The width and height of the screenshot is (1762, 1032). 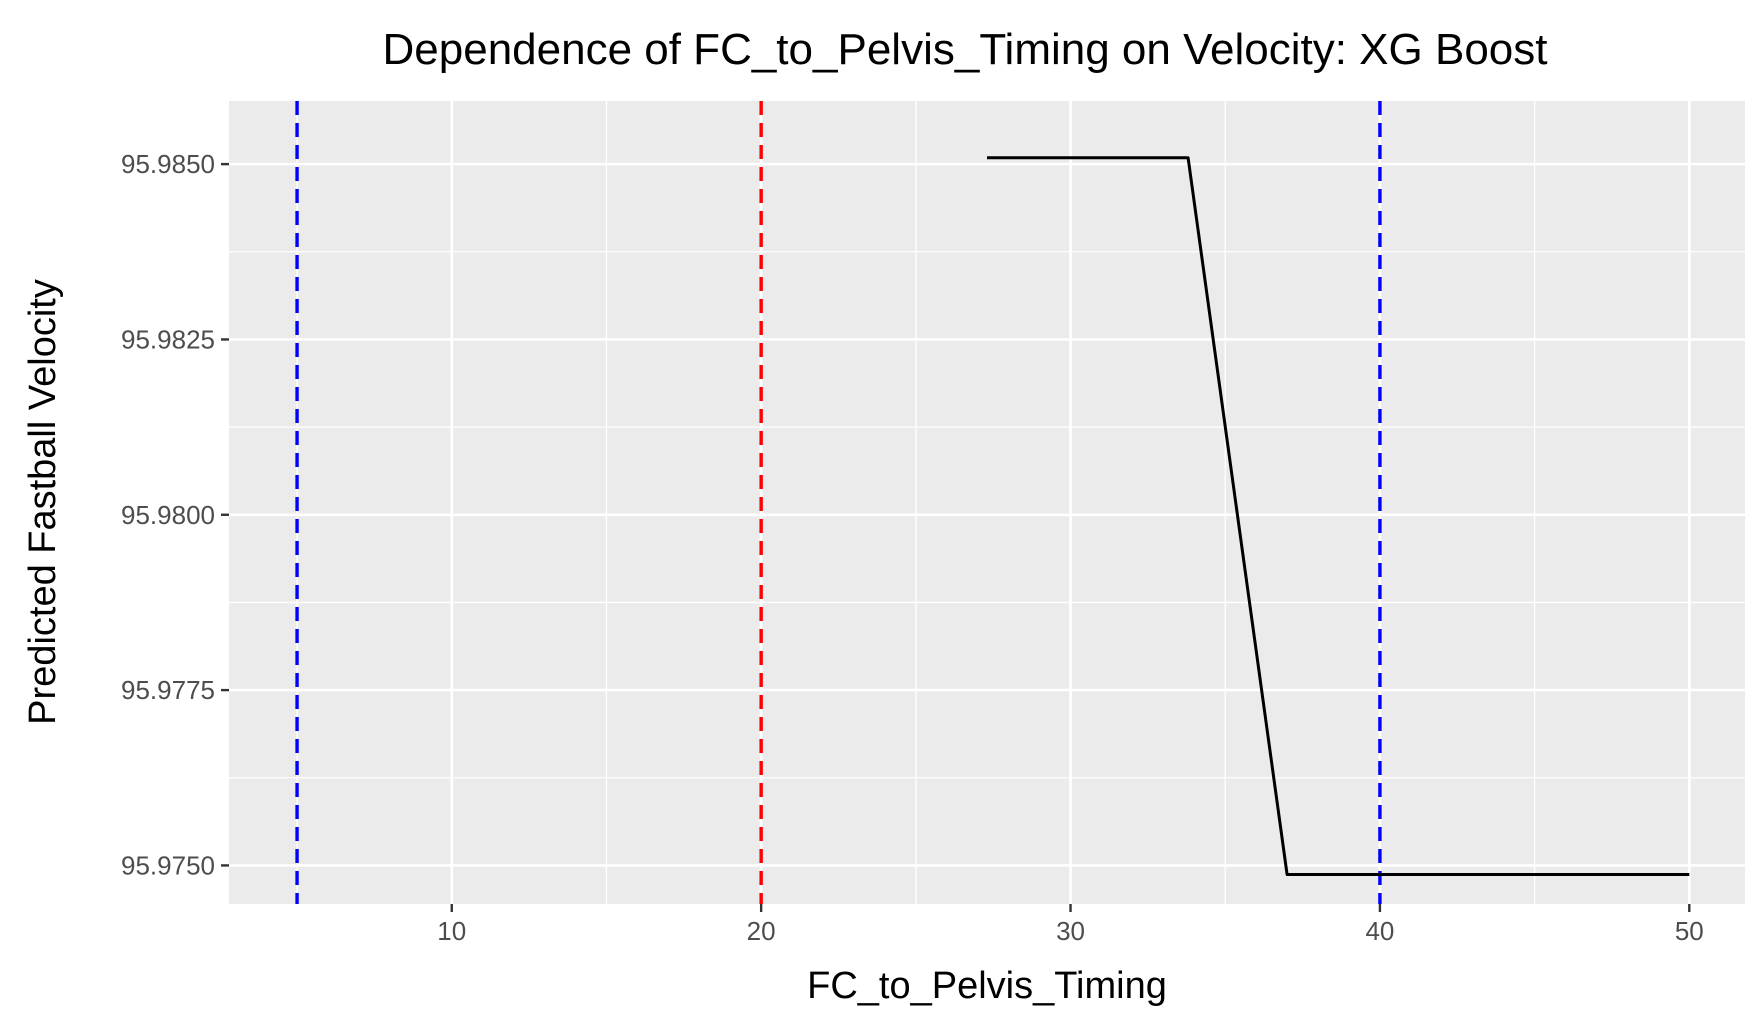 What do you see at coordinates (761, 931) in the screenshot?
I see `x-tick-label: 20` at bounding box center [761, 931].